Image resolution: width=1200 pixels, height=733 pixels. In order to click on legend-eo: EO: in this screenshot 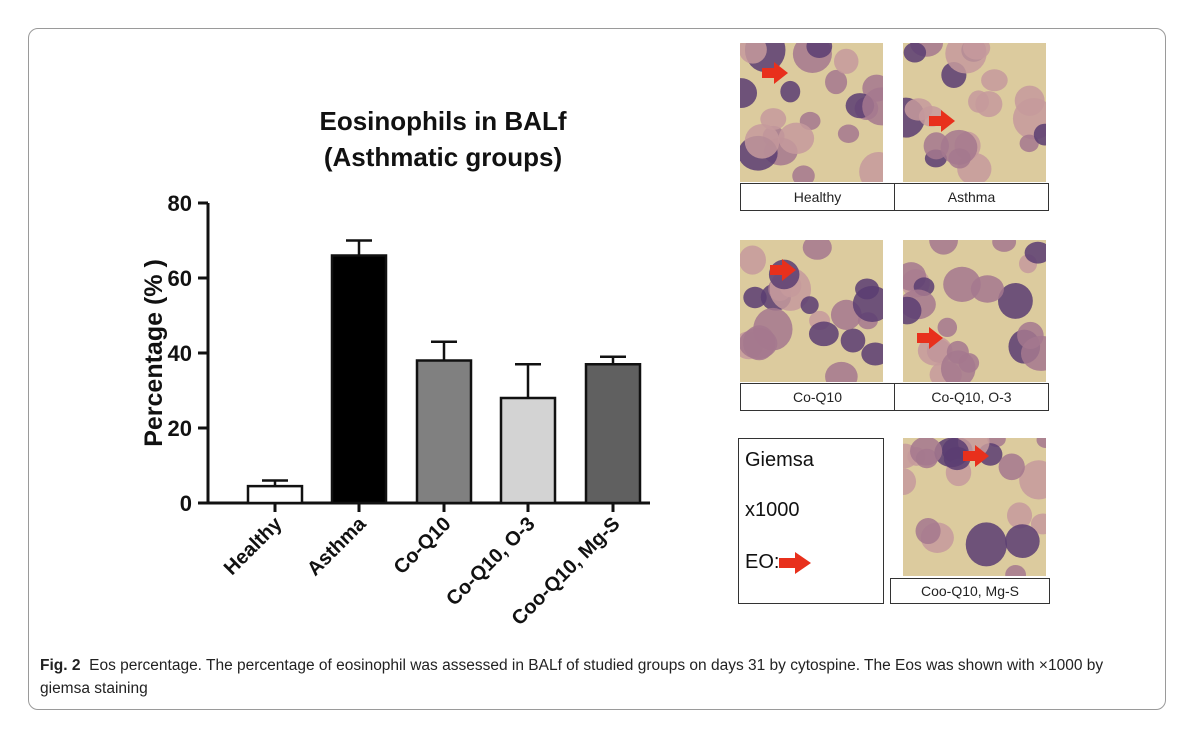, I will do `click(779, 562)`.